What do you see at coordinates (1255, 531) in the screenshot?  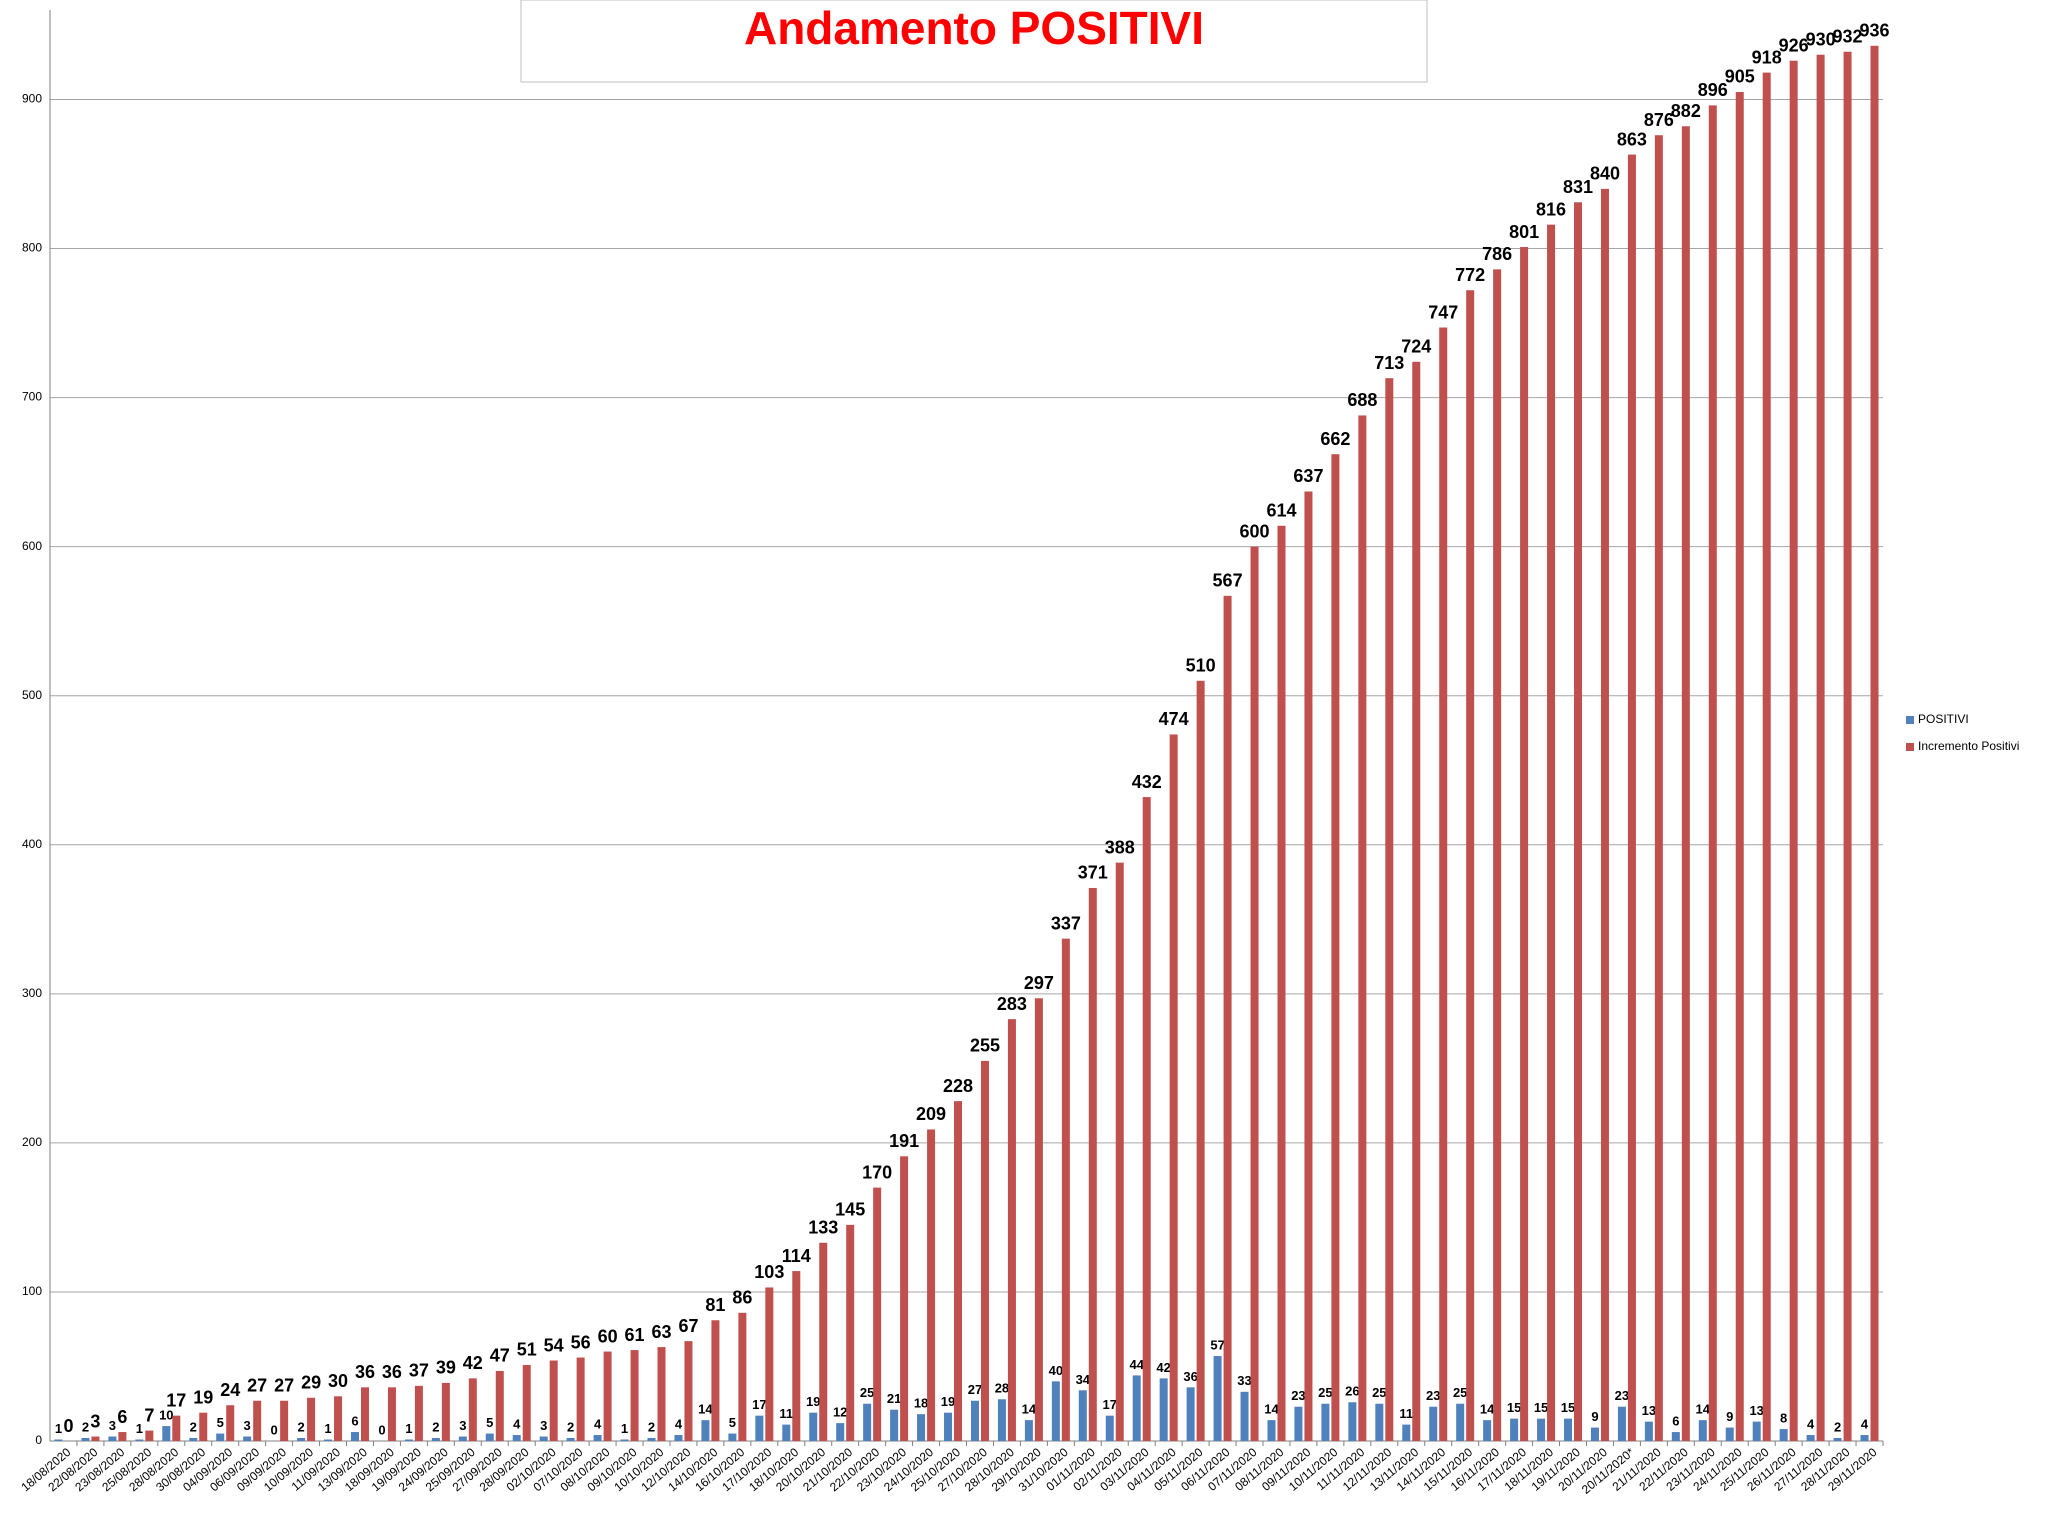 I see `data-label: 600` at bounding box center [1255, 531].